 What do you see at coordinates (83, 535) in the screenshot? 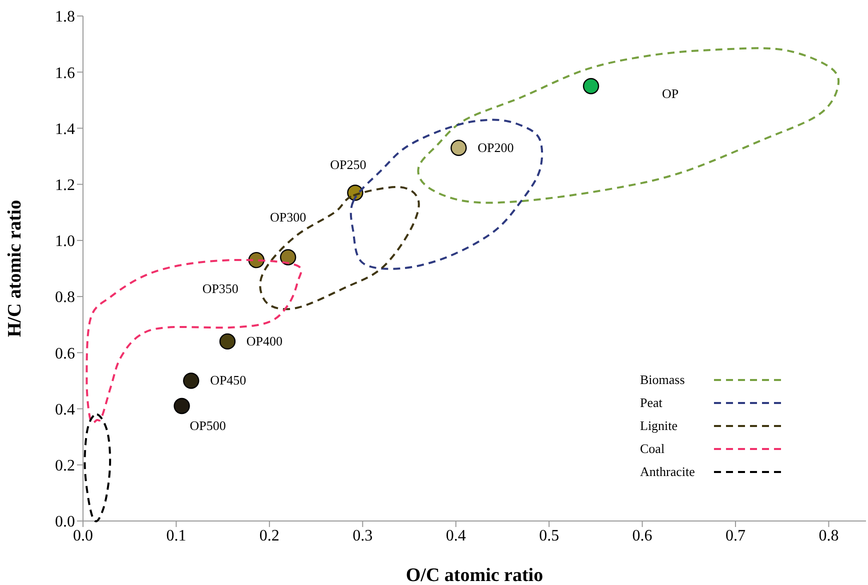
I see `x-tick-label: 0.0` at bounding box center [83, 535].